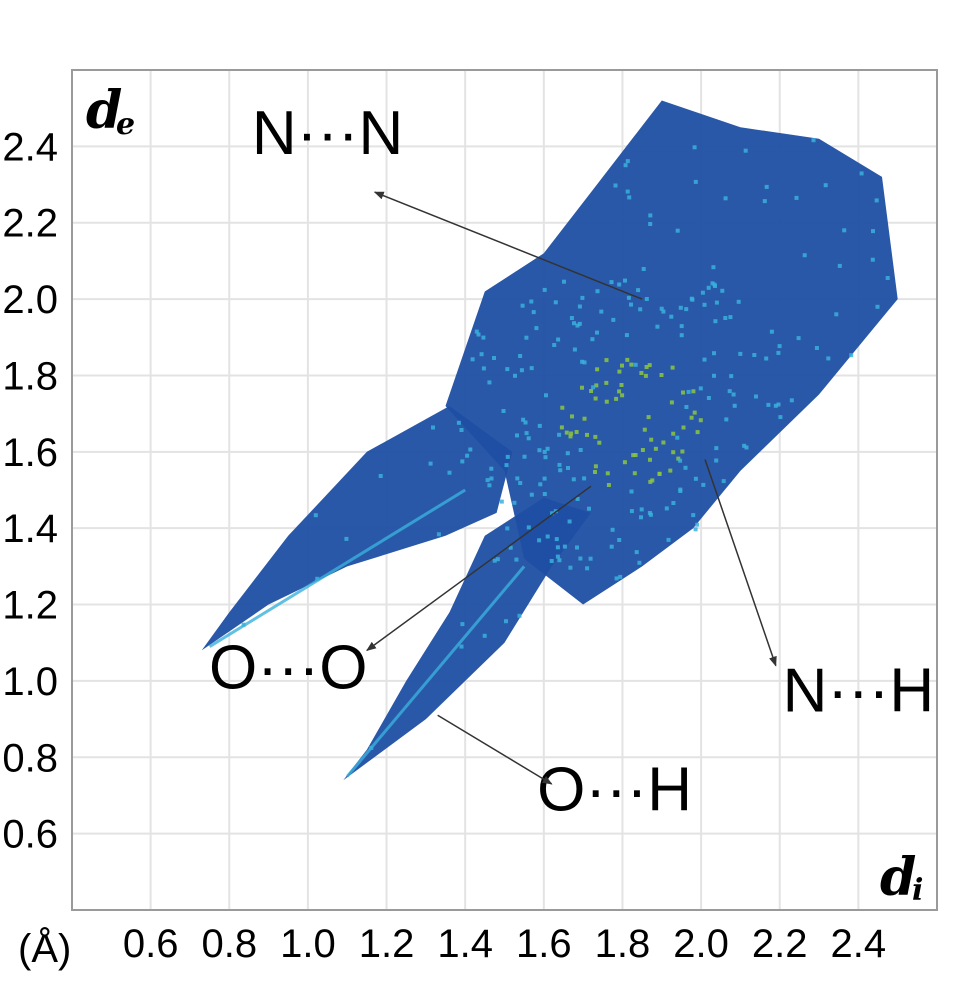  I want to click on y-tick-label: 1.2, so click(30, 606).